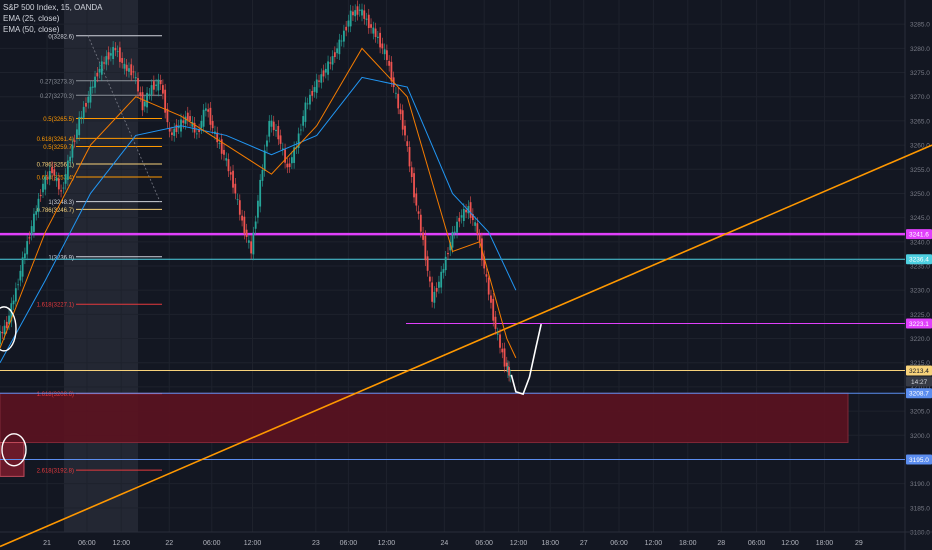  What do you see at coordinates (53, 7) in the screenshot?
I see `chart-title: S&P 500 Index, 15, OANDA` at bounding box center [53, 7].